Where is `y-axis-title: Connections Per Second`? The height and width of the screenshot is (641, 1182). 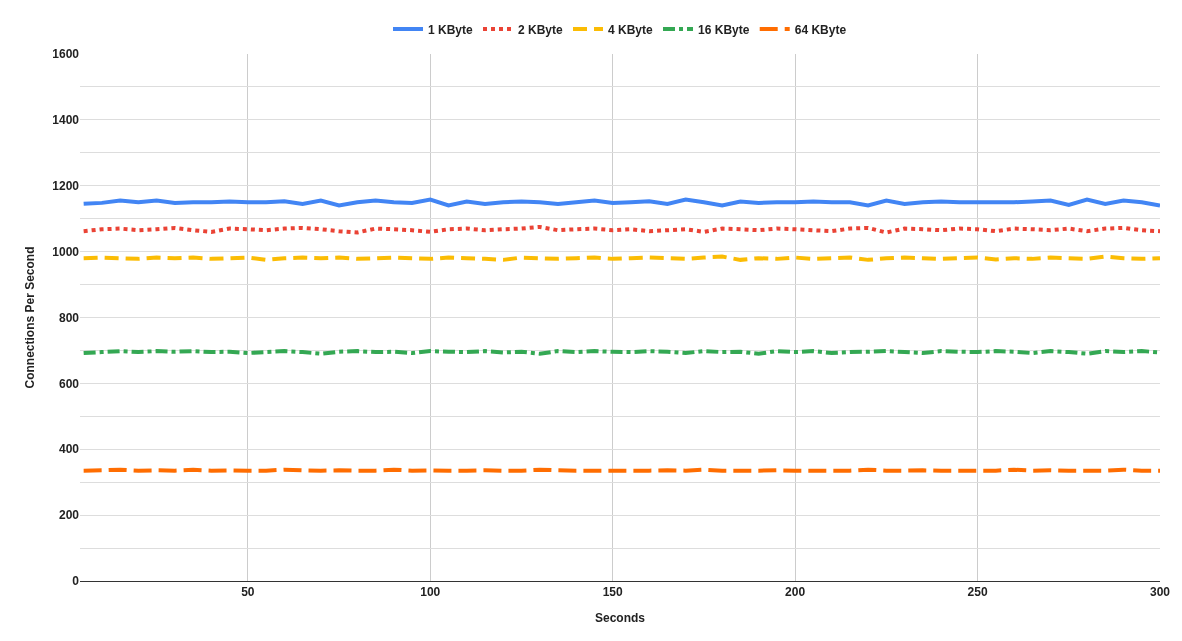
y-axis-title: Connections Per Second is located at coordinates (29, 317).